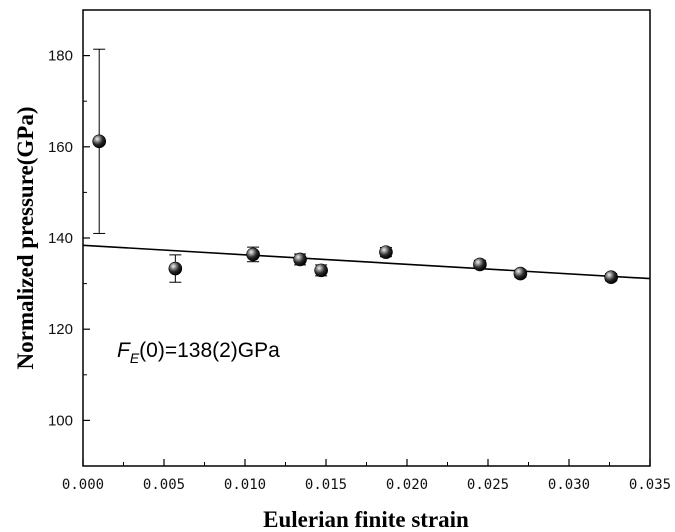 Image resolution: width=675 pixels, height=532 pixels. Describe the element at coordinates (650, 485) in the screenshot. I see `x-tick-label: 0.035` at that location.